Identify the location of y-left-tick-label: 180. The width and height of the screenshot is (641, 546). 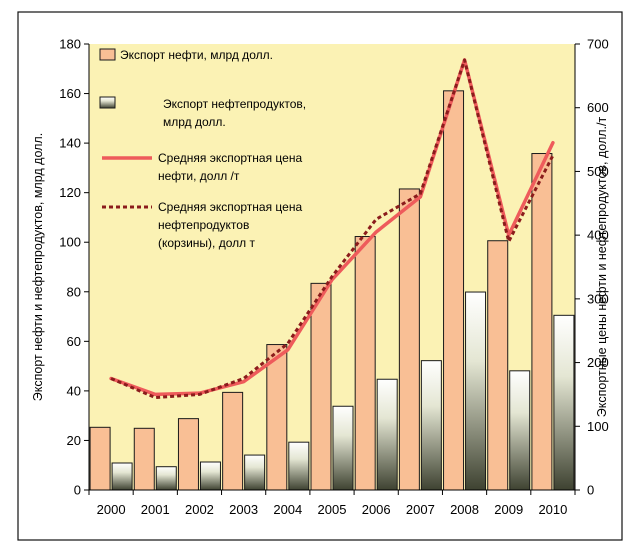
(70, 44).